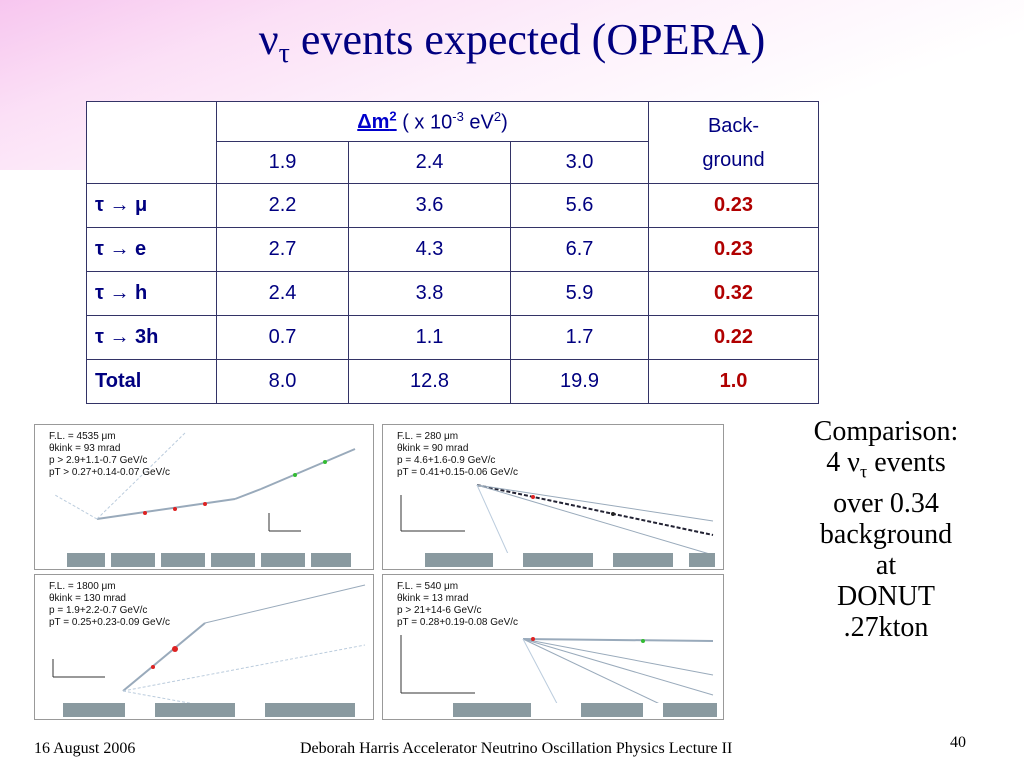  Describe the element at coordinates (429, 337) in the screenshot. I see `table-cell: 1.1` at that location.